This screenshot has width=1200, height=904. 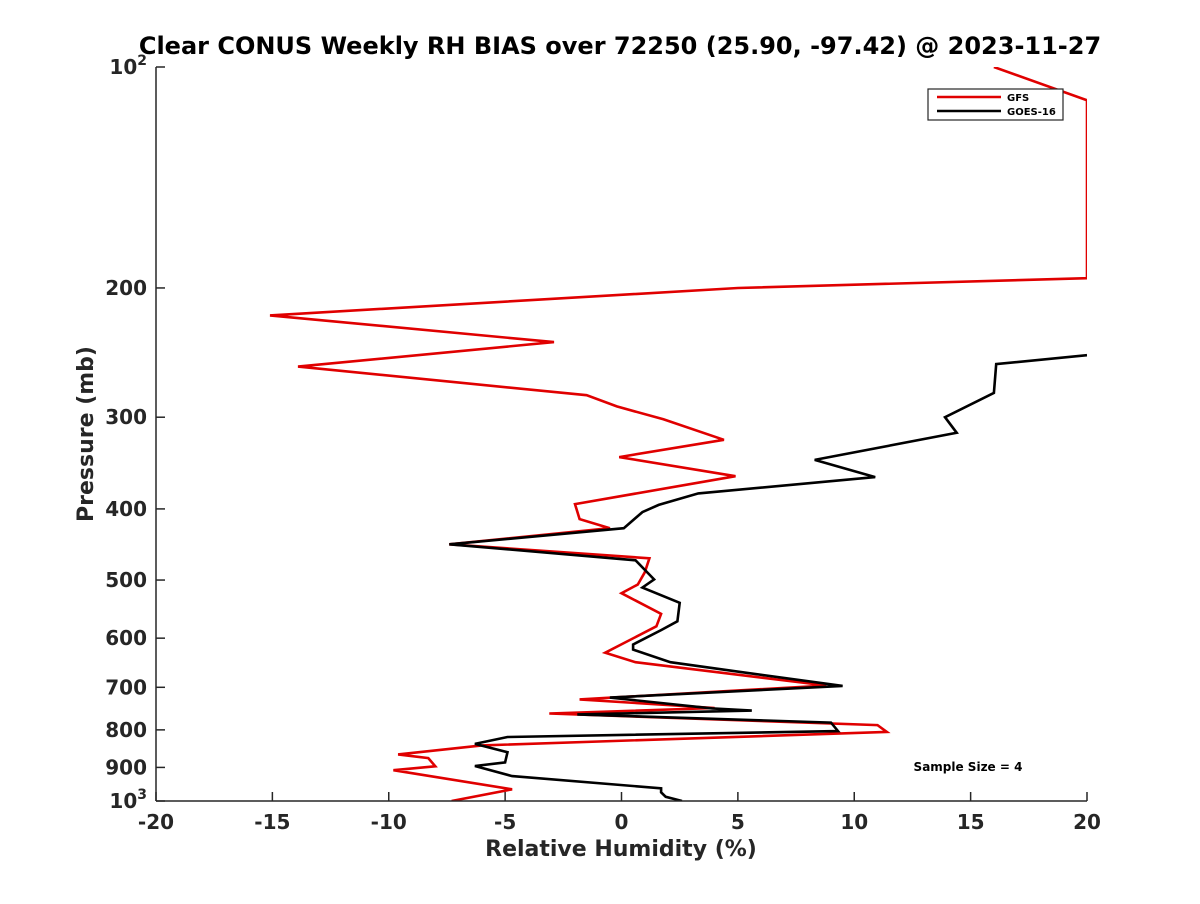 I want to click on y-tick-label: 10², so click(x=128, y=66).